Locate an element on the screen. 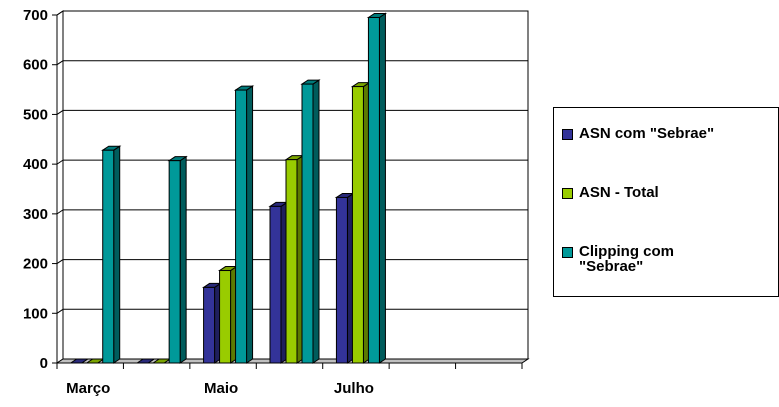  y-tick-label-700: 700 is located at coordinates (35, 15).